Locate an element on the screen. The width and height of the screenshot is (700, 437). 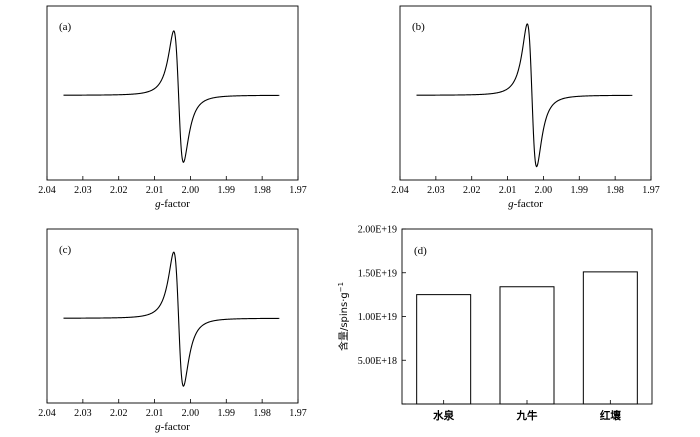
x-tick-label: 九牛 is located at coordinates (527, 415).